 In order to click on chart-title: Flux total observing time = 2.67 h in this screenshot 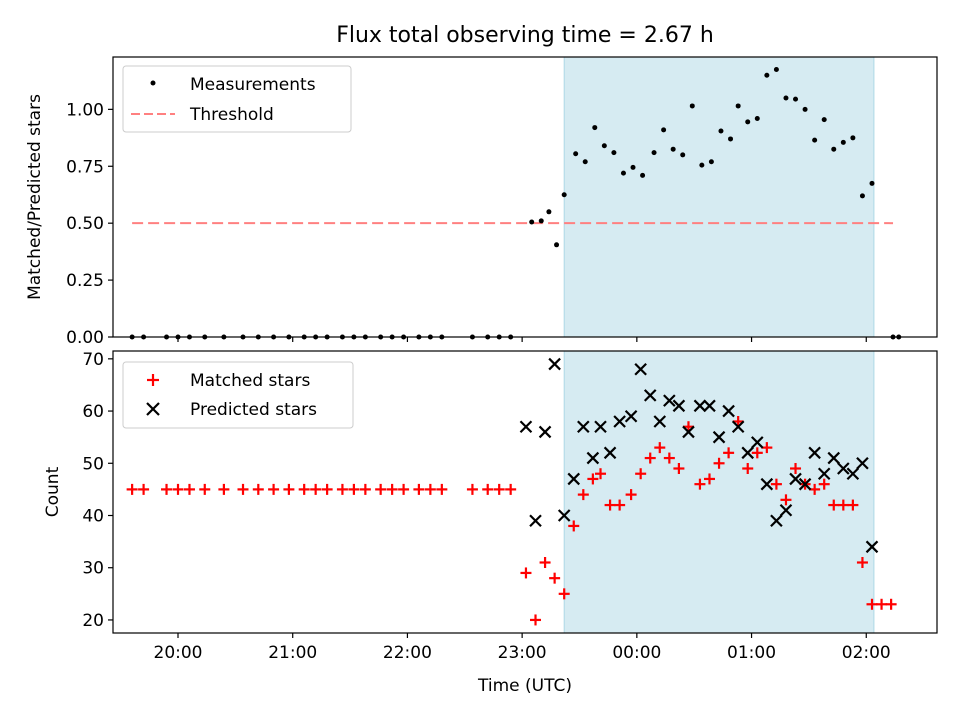, I will do `click(525, 35)`.